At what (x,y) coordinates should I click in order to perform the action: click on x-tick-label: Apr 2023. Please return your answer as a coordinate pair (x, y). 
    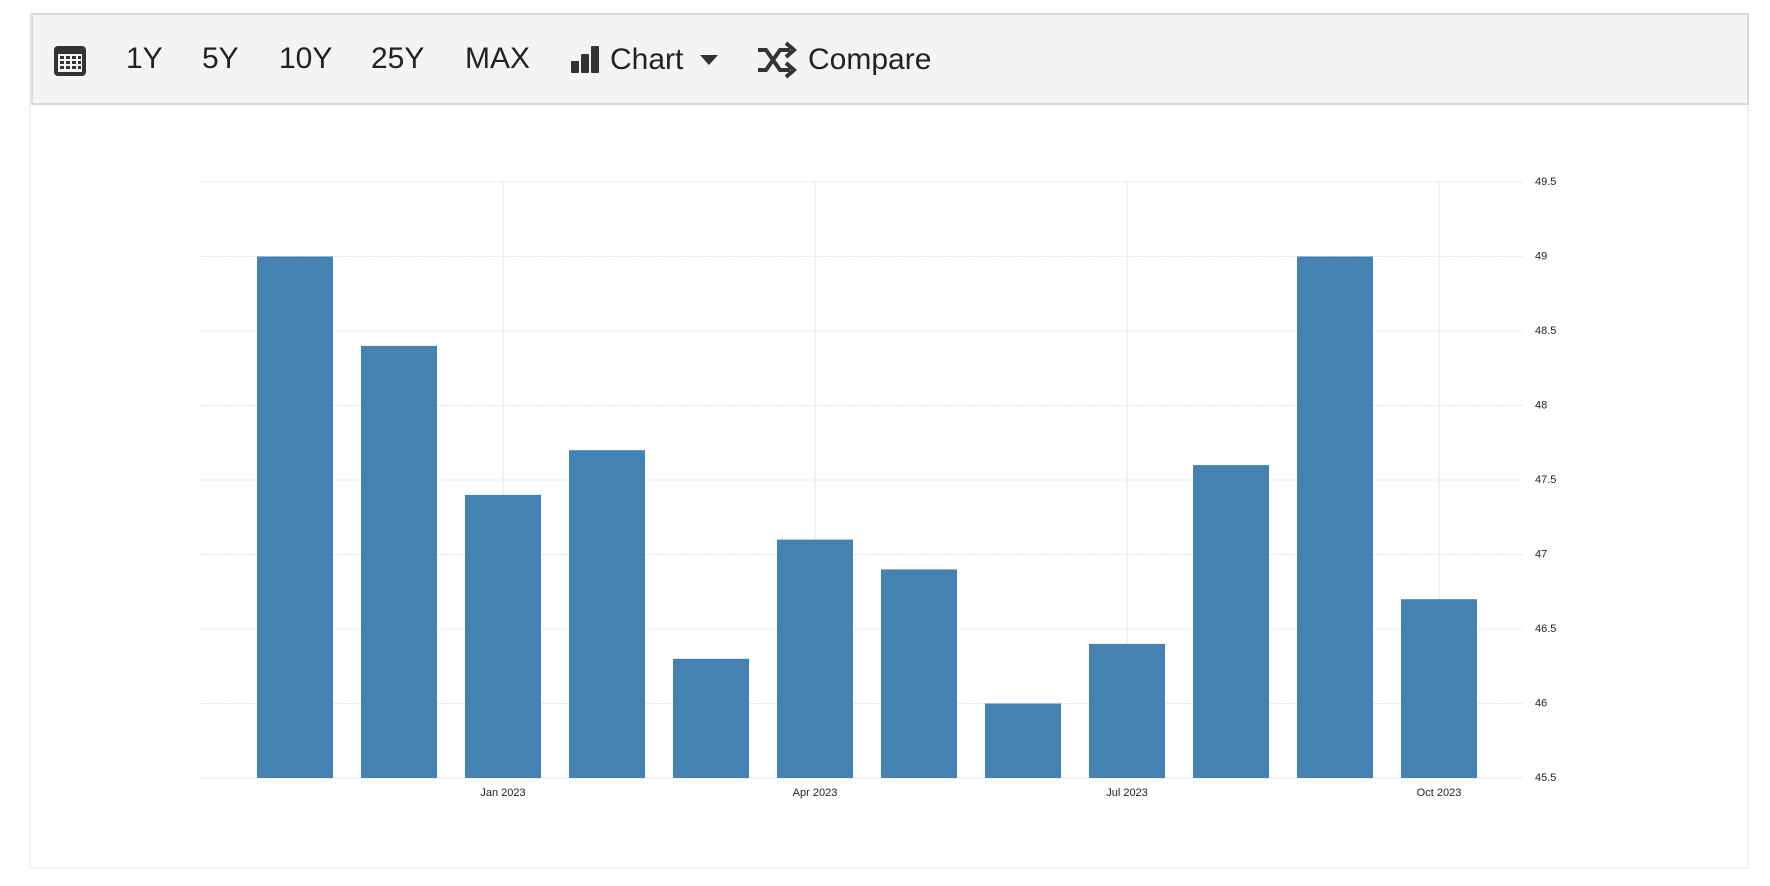
    Looking at the image, I should click on (815, 793).